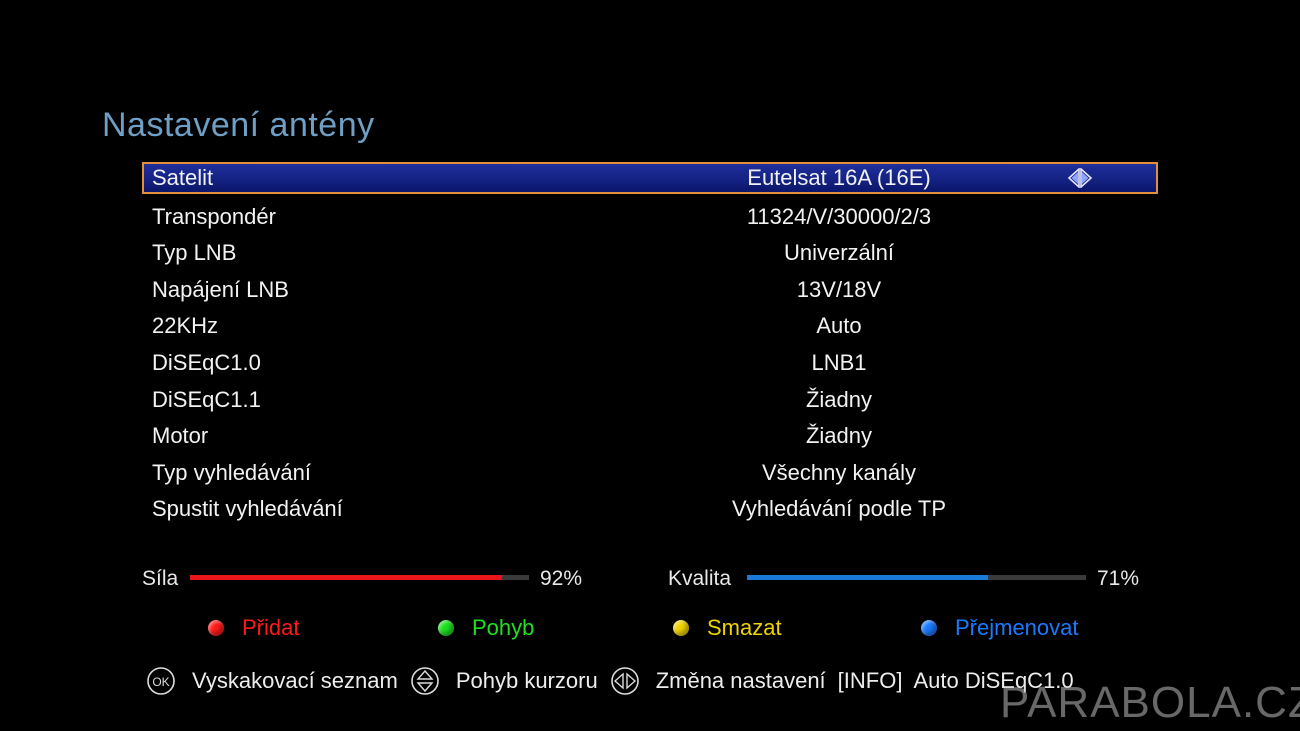  I want to click on quality-percent: 71%, so click(1118, 578).